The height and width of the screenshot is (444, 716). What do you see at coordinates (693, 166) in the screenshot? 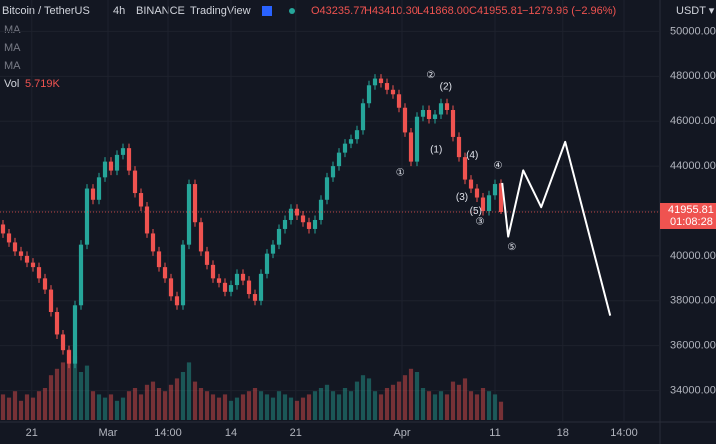
I see `y-tick-label: 44000.00` at bounding box center [693, 166].